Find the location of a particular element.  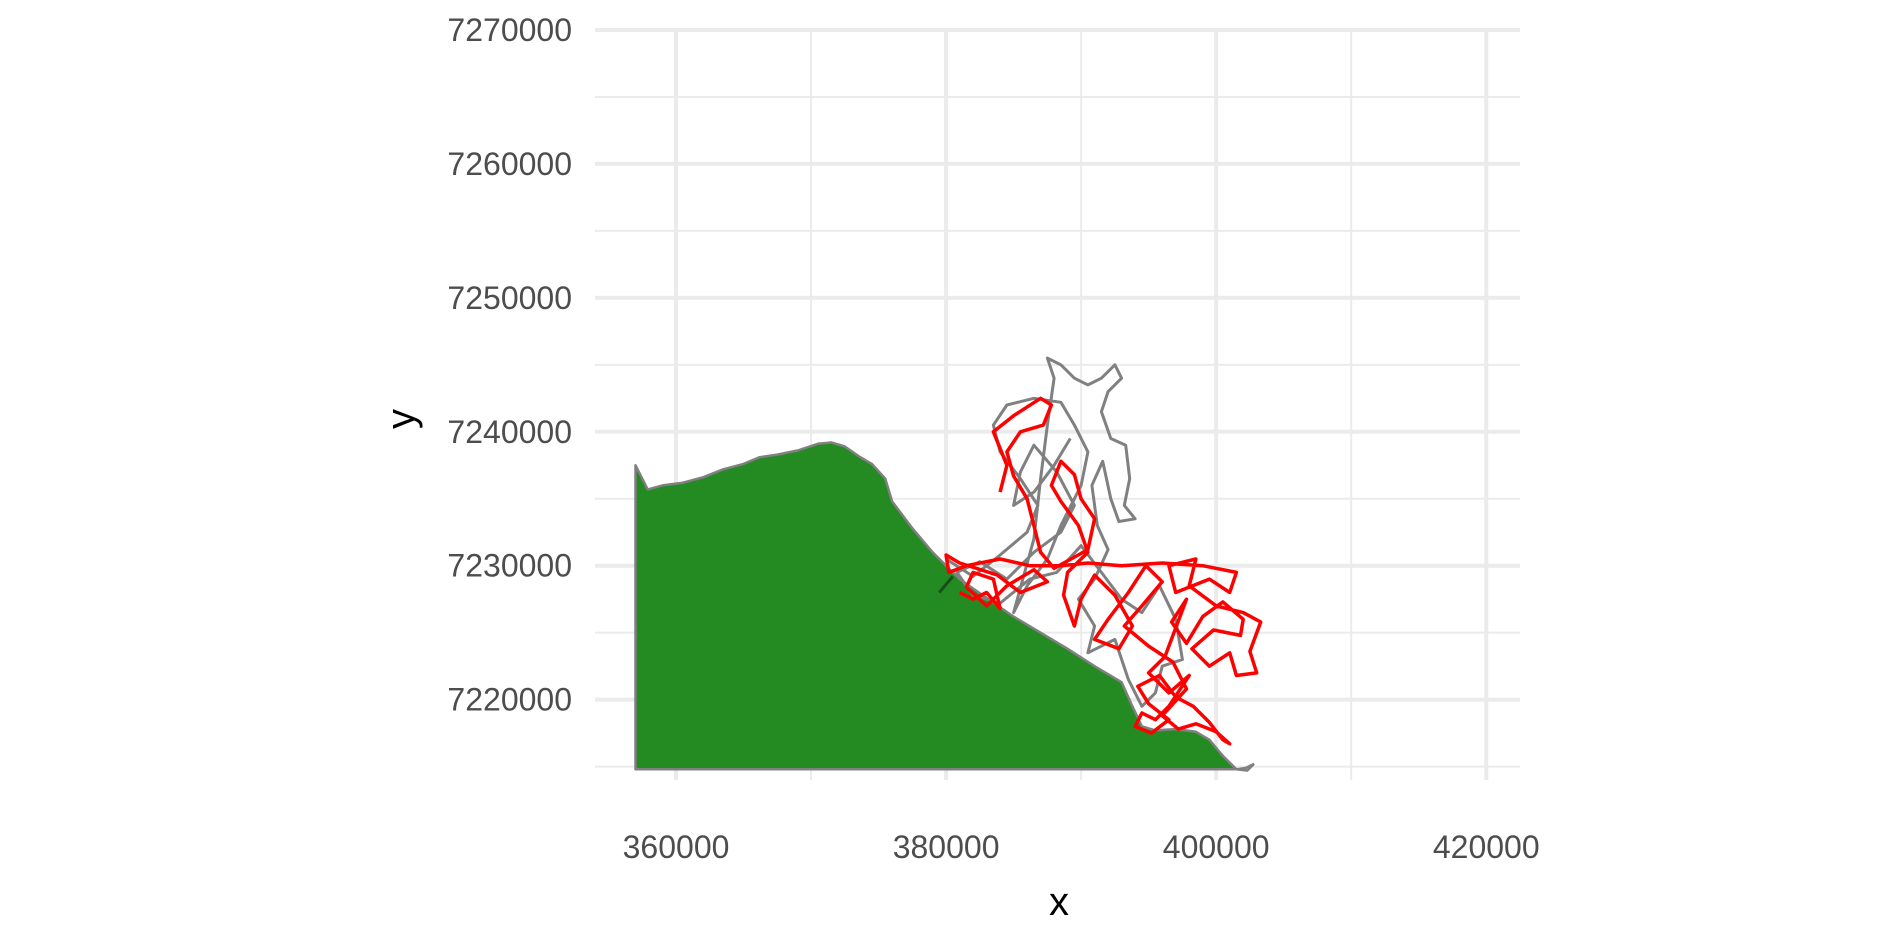

y-tick-label: 7250000 is located at coordinates (509, 298).